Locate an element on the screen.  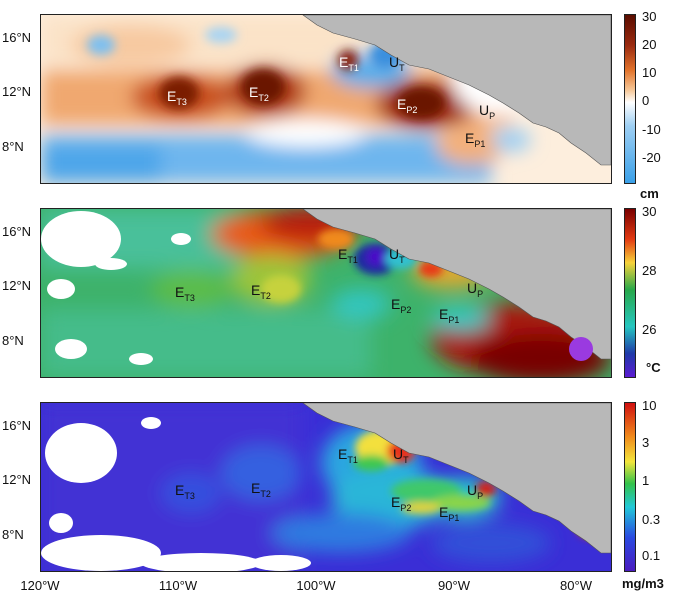
colorbar-unit: °C is located at coordinates (653, 367).